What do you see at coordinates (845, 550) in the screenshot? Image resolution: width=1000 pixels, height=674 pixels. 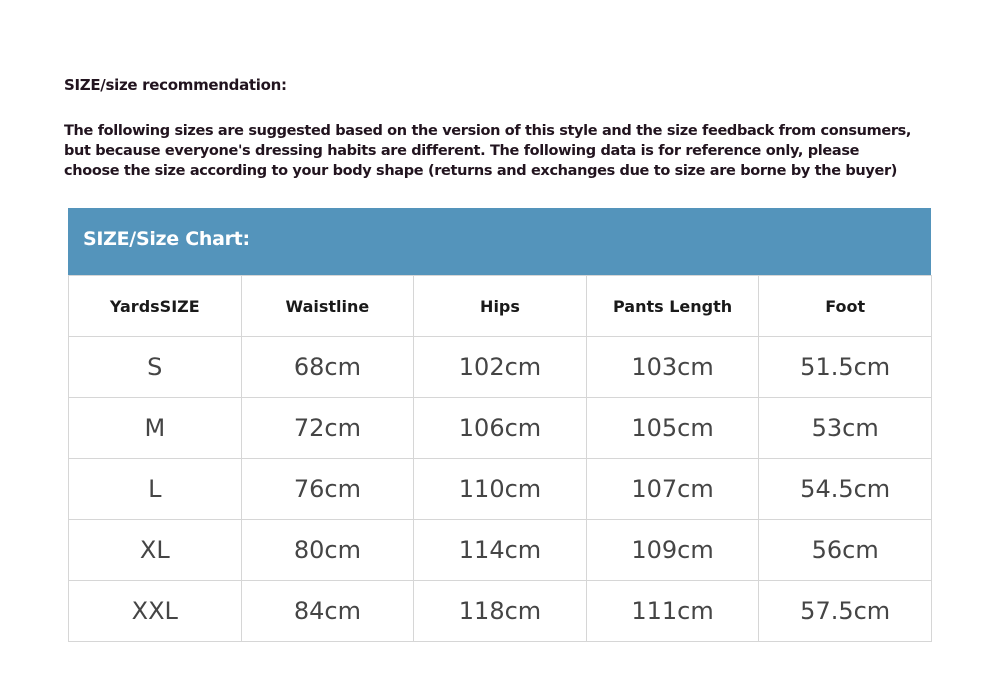 I see `measurement-cell: 56cm` at bounding box center [845, 550].